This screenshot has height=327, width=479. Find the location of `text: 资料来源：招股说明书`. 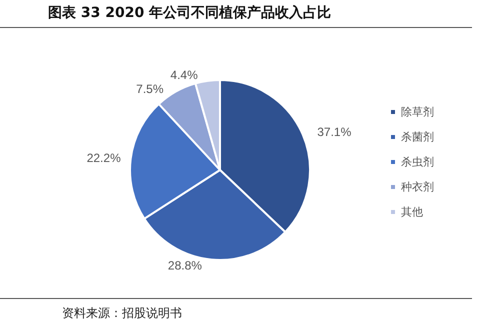

text: 资料来源：招股说明书 is located at coordinates (236, 310).